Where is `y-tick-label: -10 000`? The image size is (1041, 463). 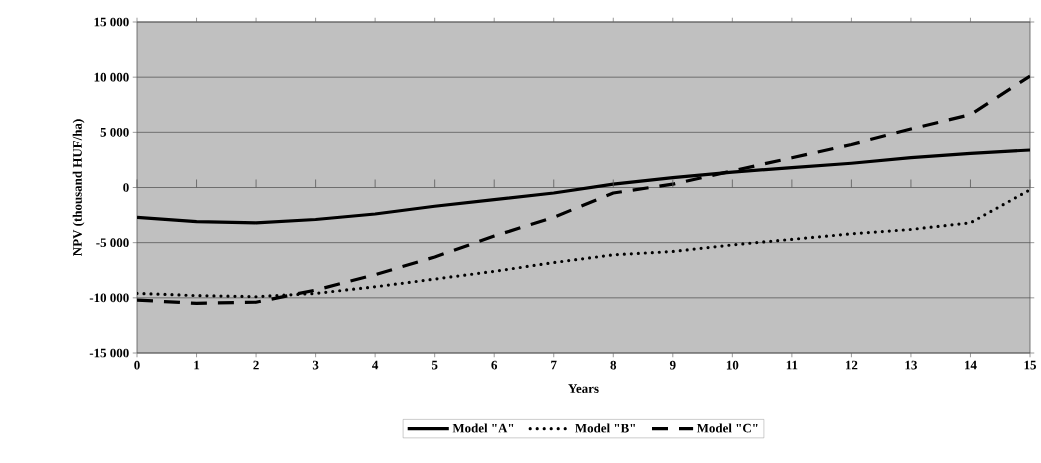 y-tick-label: -10 000 is located at coordinates (109, 298).